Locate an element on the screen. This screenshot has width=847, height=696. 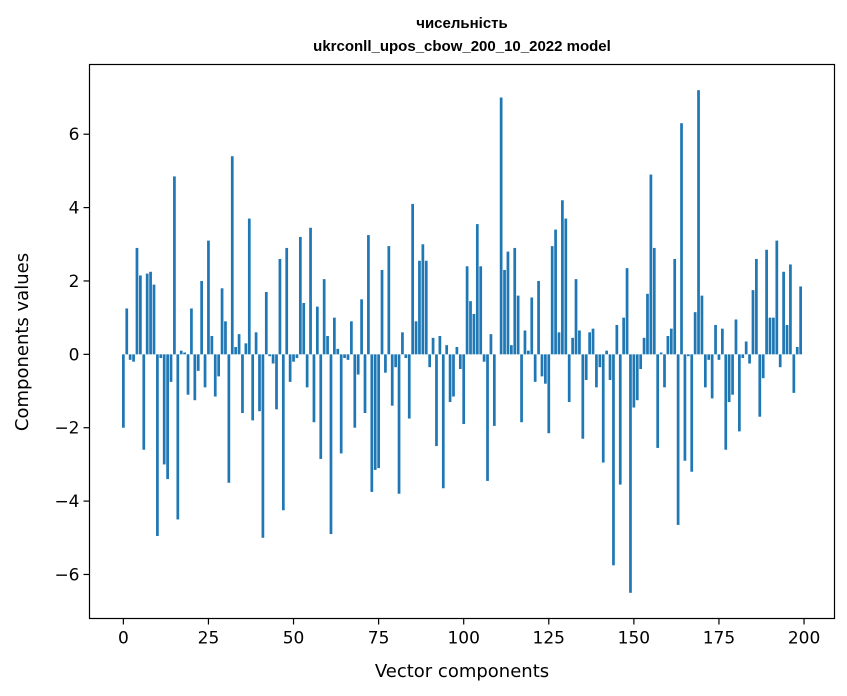
x-tick-label: 175 is located at coordinates (719, 639).